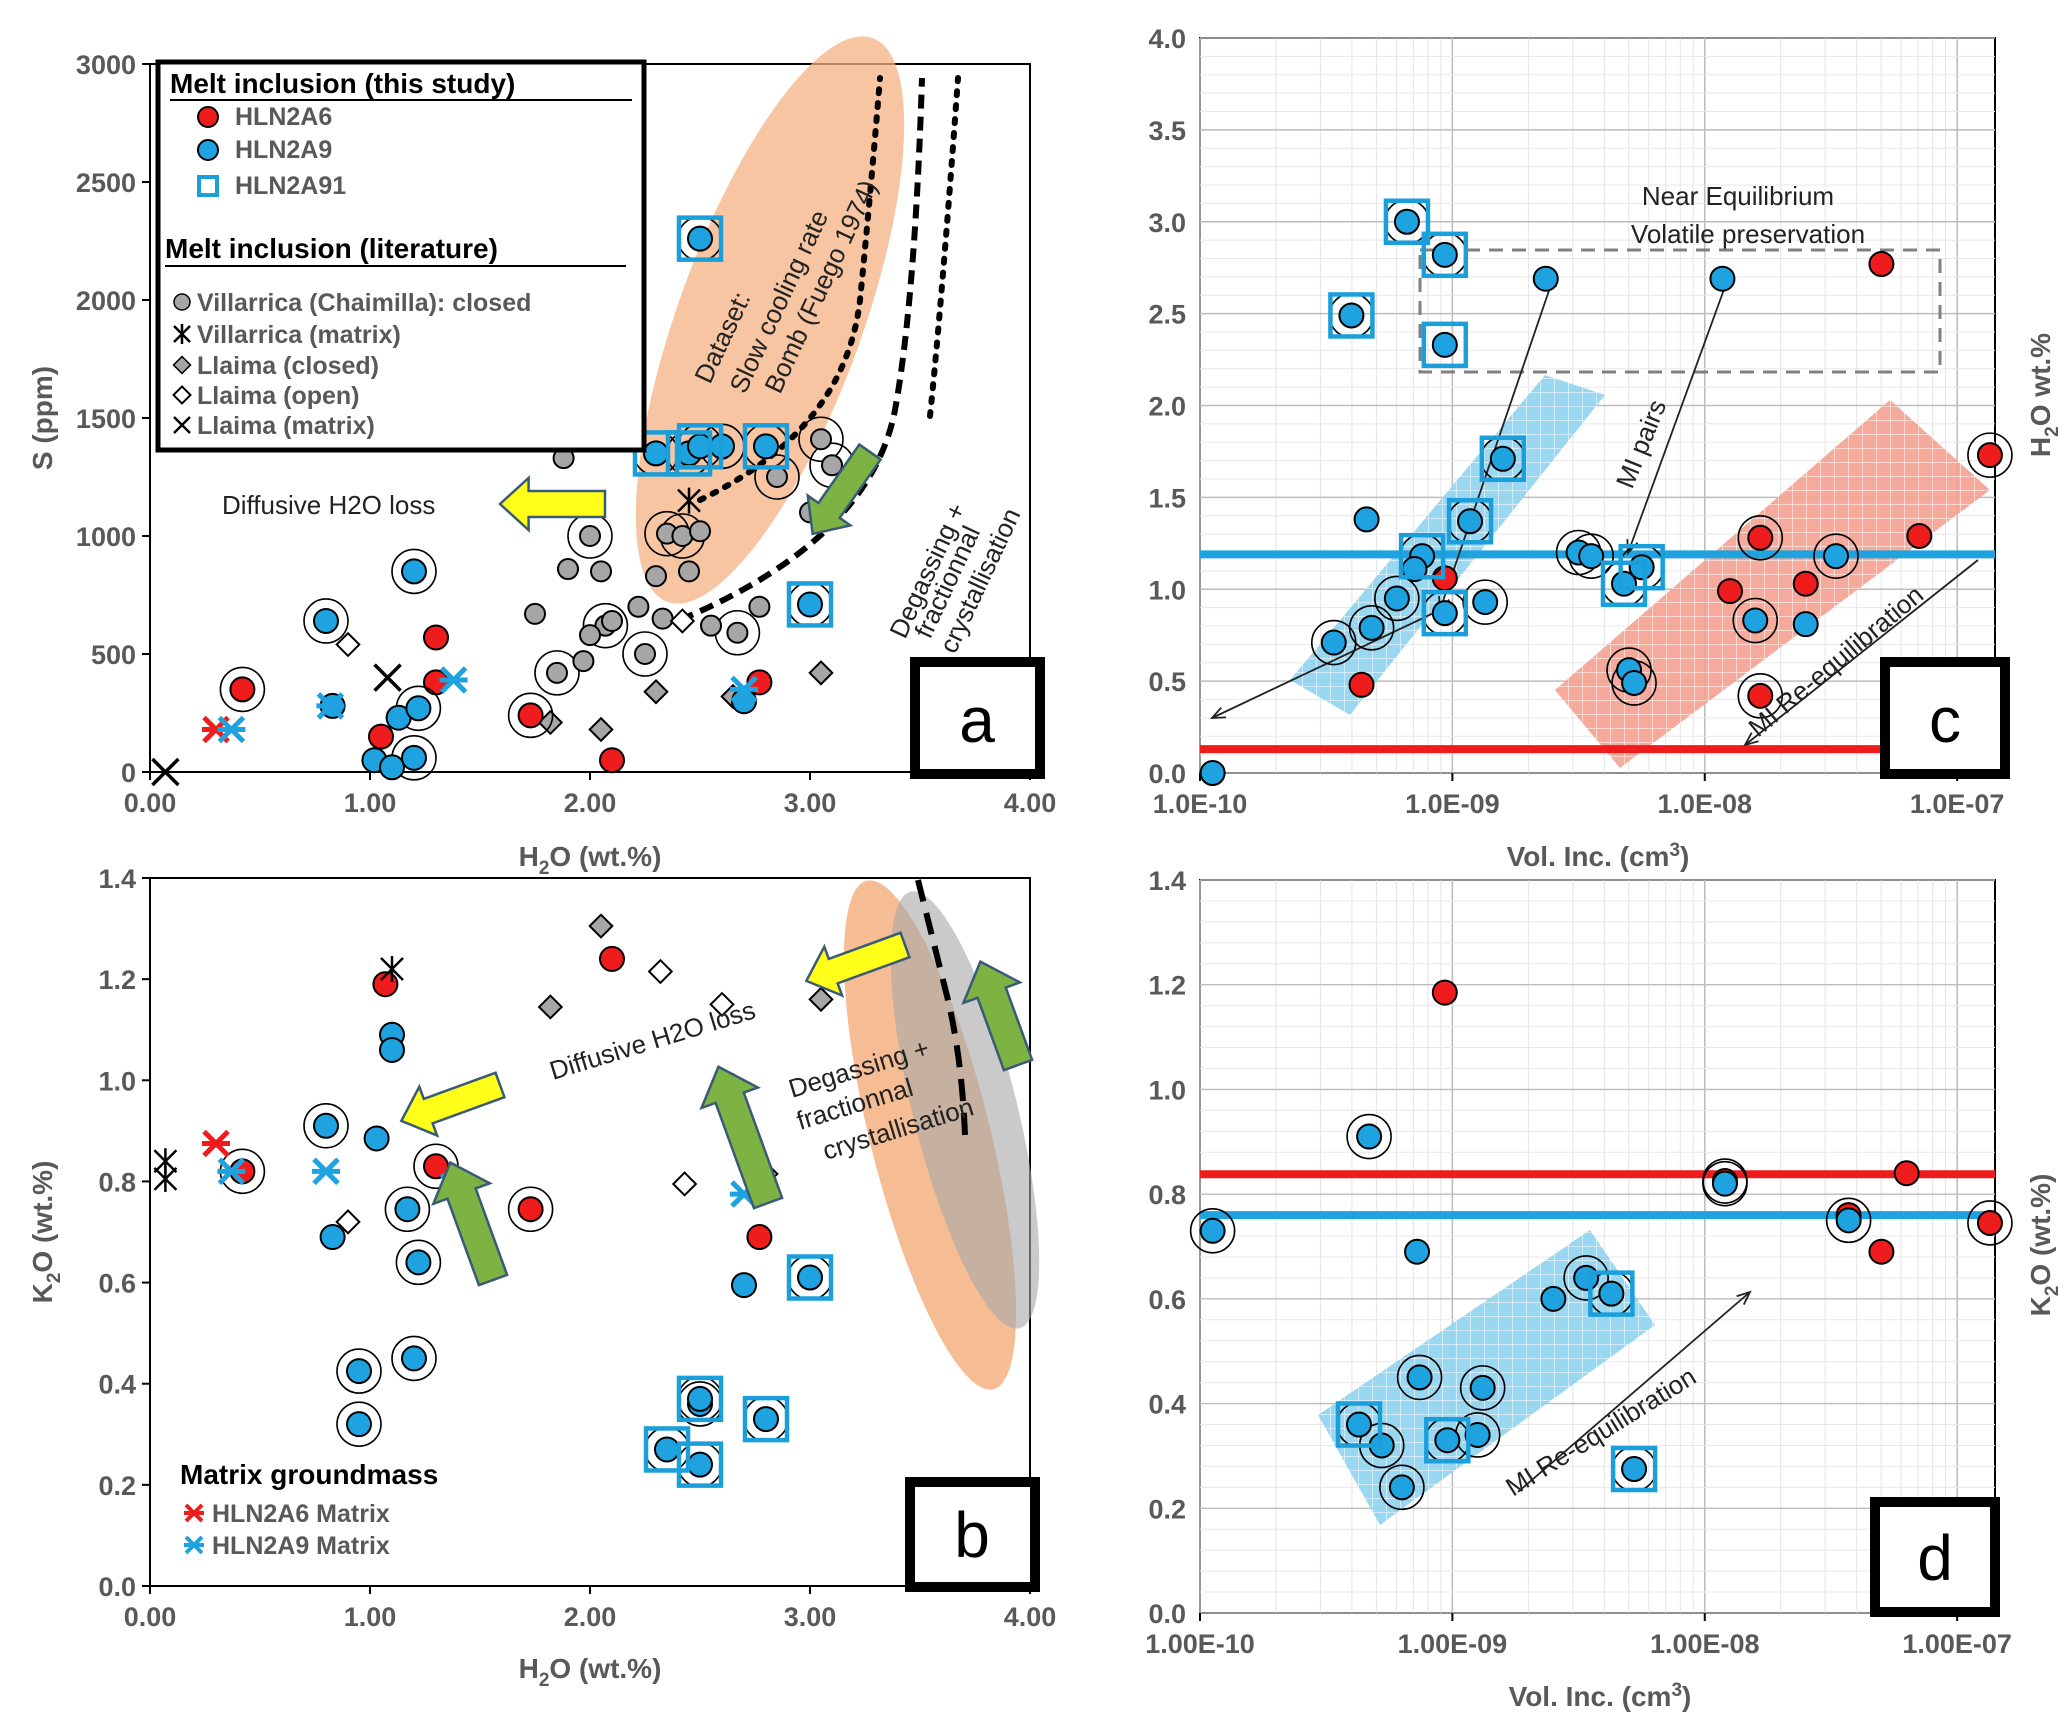 This screenshot has width=2072, height=1724. I want to click on panel-c-y-tick-5: 2.5, so click(1167, 315).